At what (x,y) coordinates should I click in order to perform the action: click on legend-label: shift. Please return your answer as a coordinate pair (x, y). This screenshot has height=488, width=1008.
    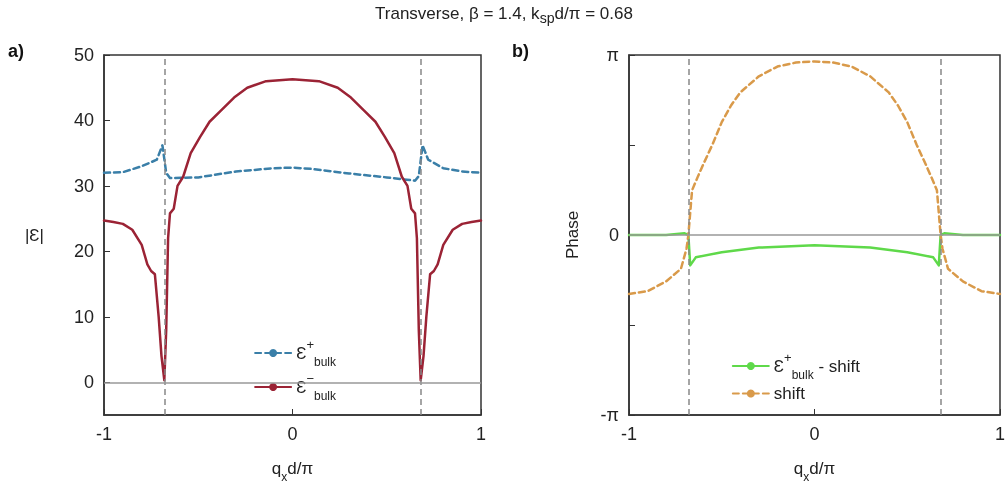
    Looking at the image, I should click on (789, 393).